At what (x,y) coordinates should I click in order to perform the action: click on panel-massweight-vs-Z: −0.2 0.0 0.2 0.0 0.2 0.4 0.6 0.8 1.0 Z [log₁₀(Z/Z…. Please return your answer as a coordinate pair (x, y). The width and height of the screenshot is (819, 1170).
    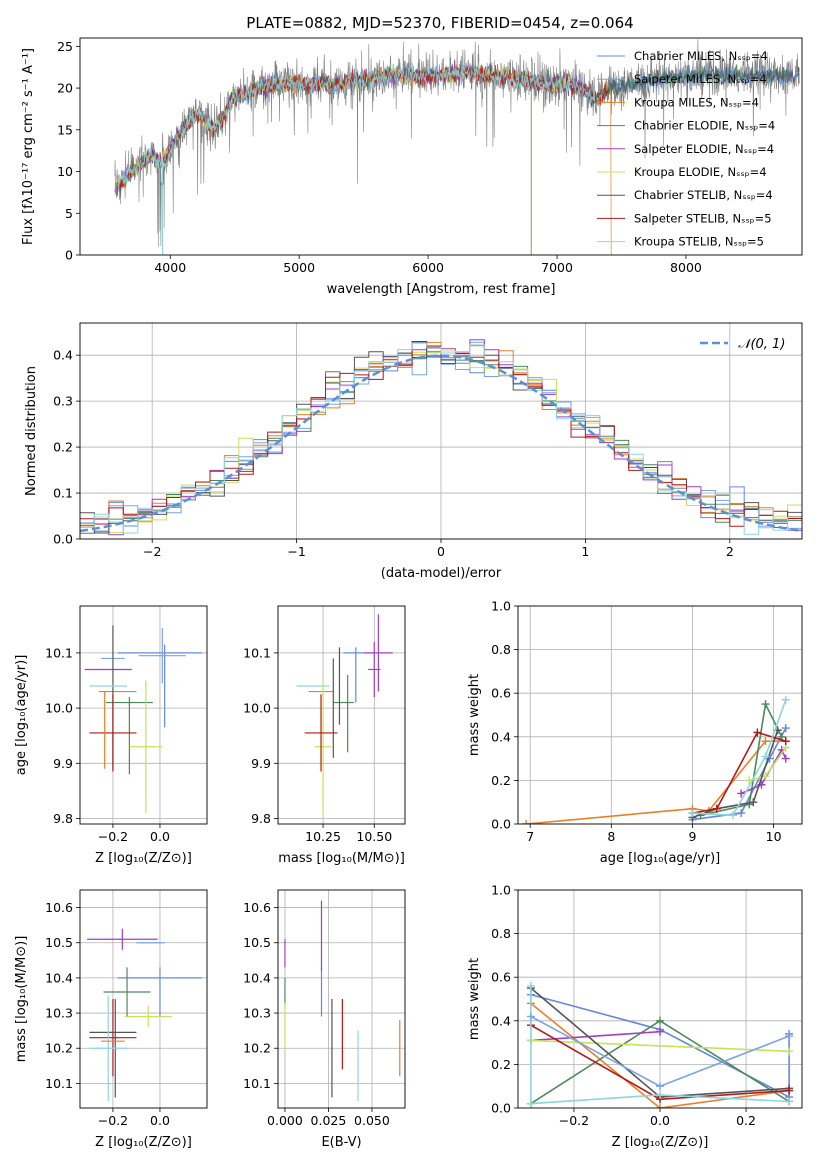
    Looking at the image, I should click on (635, 1016).